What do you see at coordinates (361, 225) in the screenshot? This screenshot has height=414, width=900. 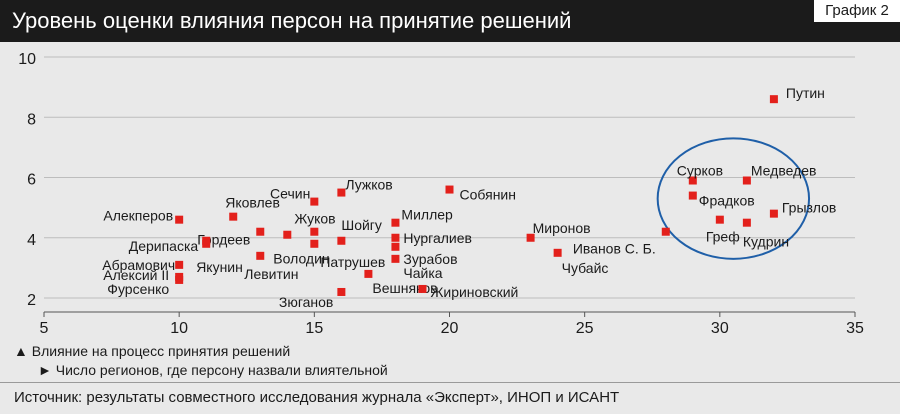 I see `point-label: Шойгу` at bounding box center [361, 225].